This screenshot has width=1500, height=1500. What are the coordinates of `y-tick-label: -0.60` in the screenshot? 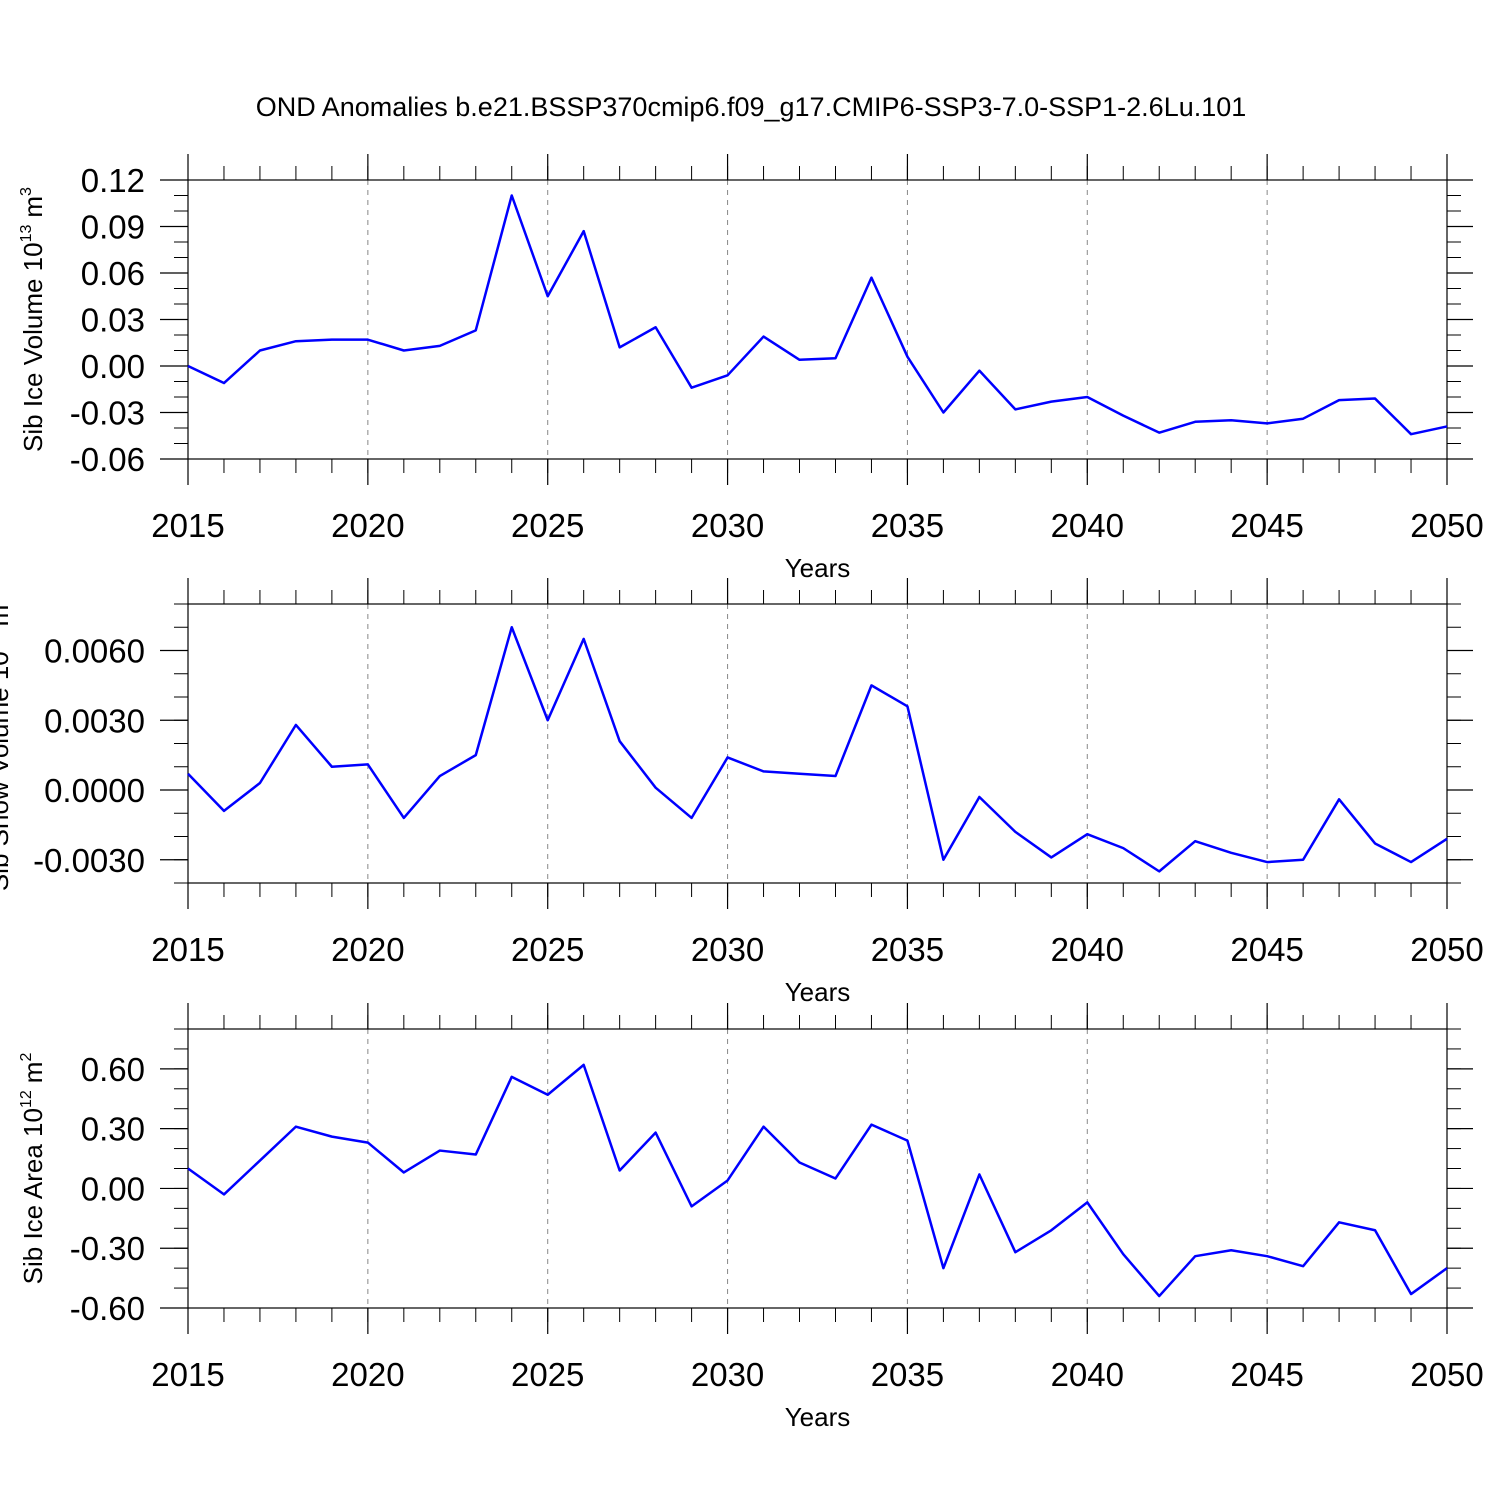 It's located at (107, 1308).